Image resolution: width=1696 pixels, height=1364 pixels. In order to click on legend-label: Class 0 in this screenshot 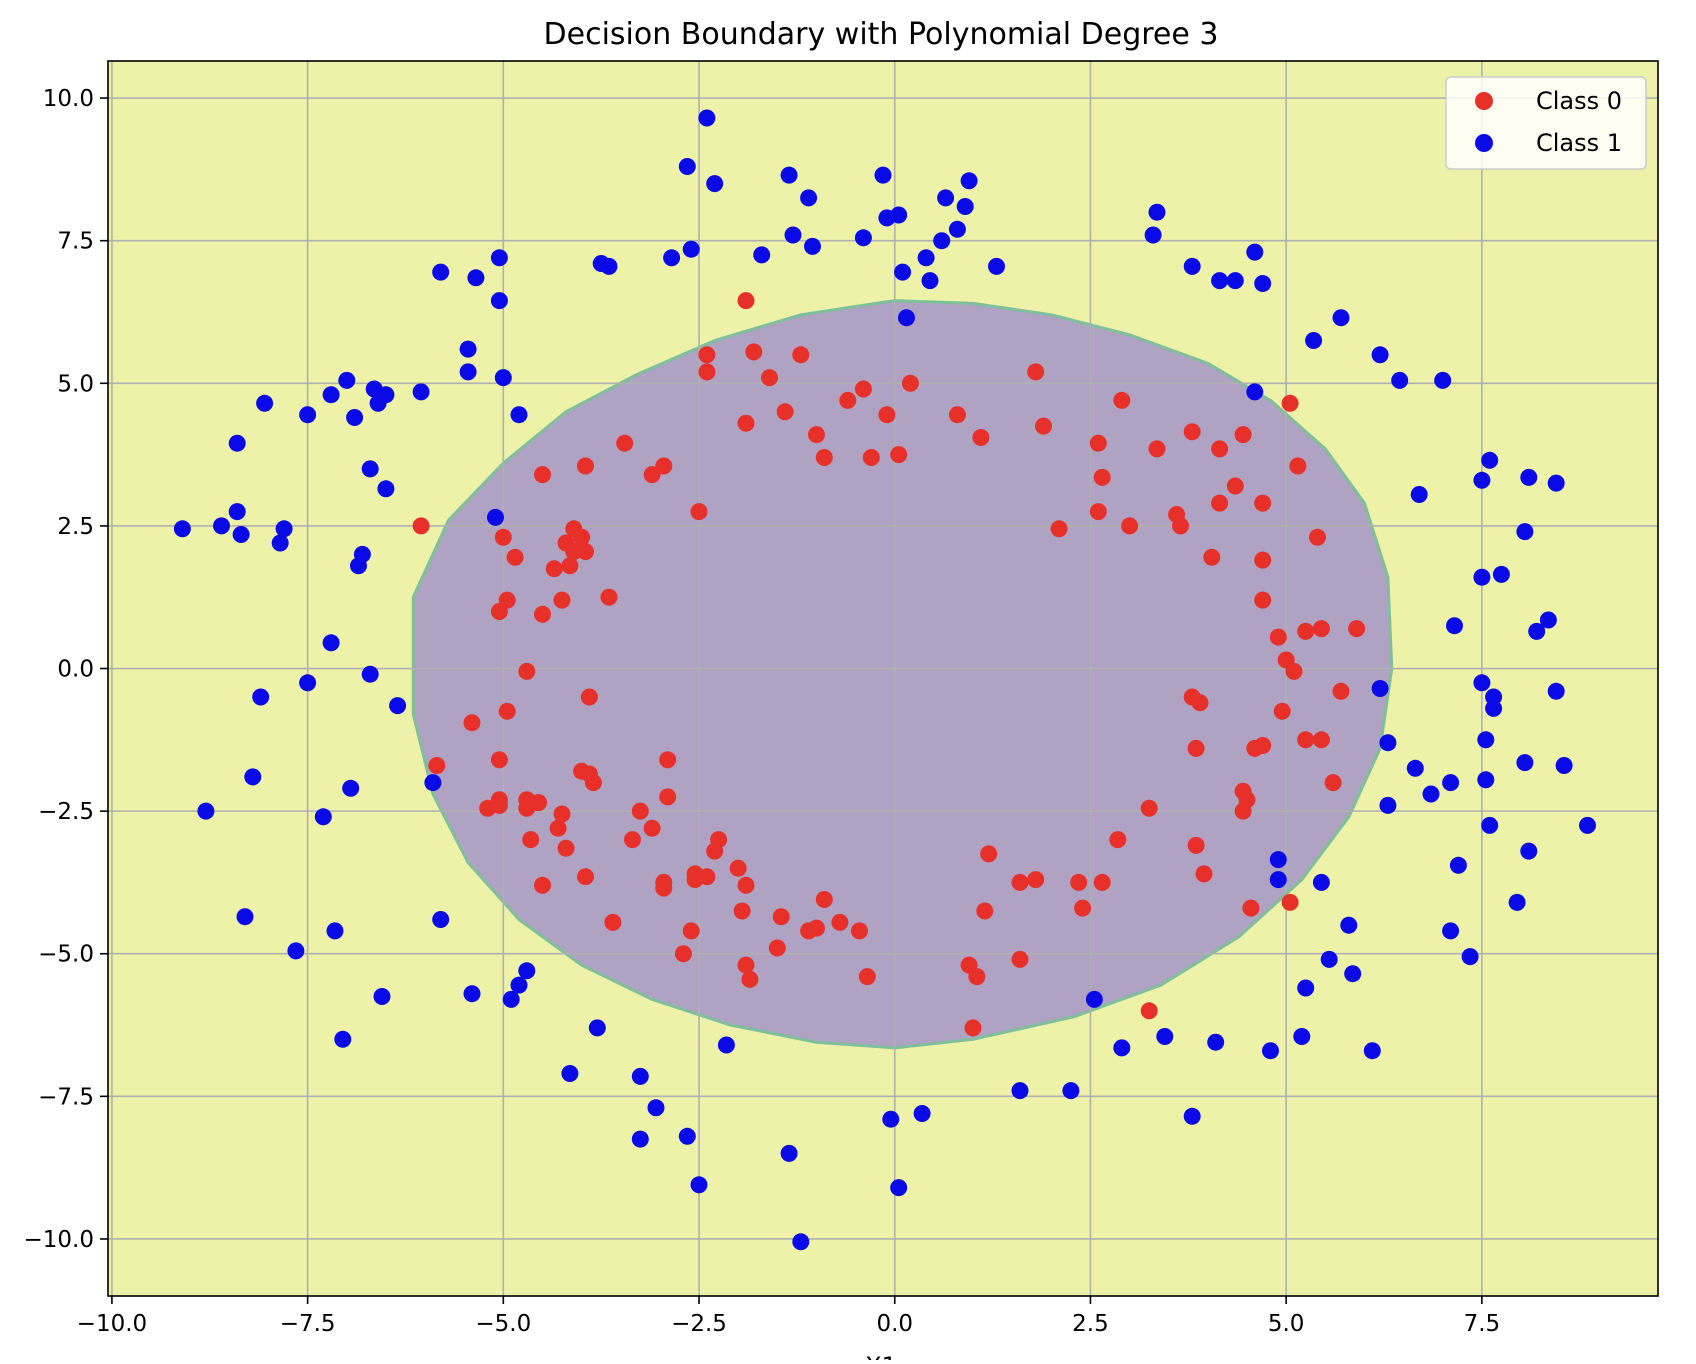, I will do `click(1579, 101)`.